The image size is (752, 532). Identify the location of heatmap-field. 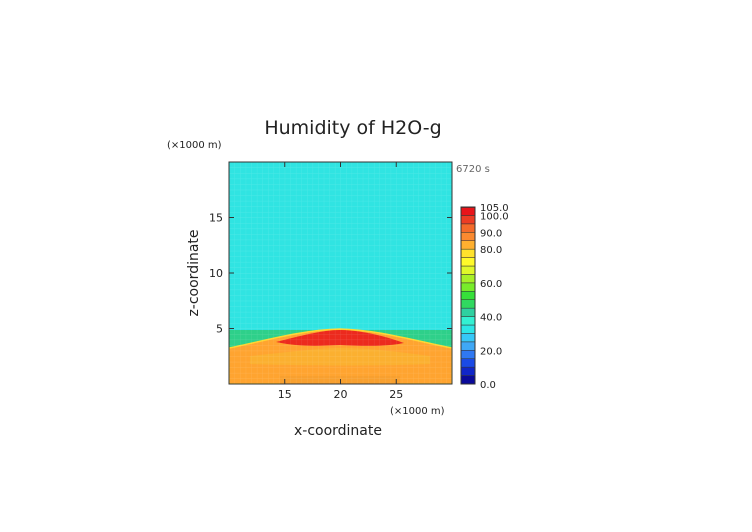
(340, 273).